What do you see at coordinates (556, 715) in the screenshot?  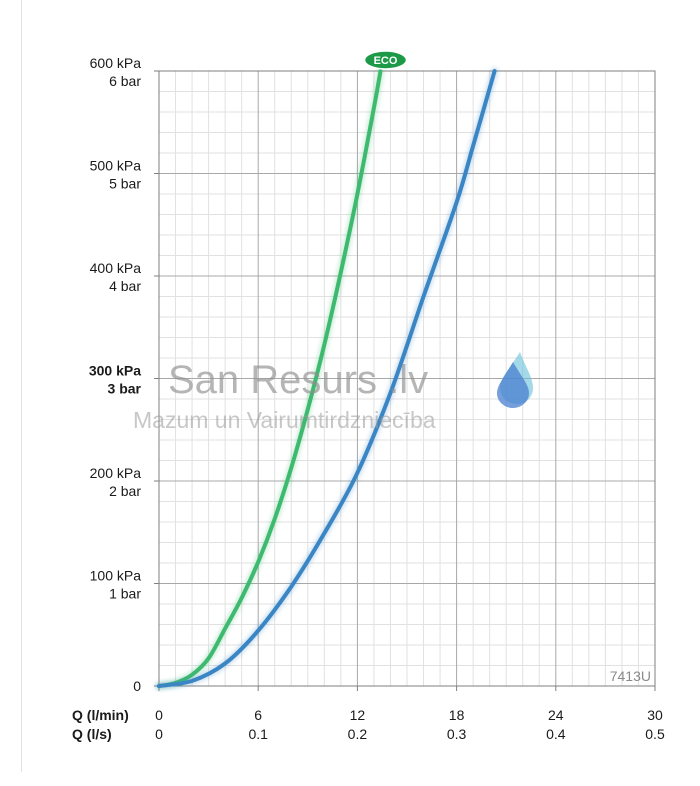 I see `x-tick-label-lmin: 24` at bounding box center [556, 715].